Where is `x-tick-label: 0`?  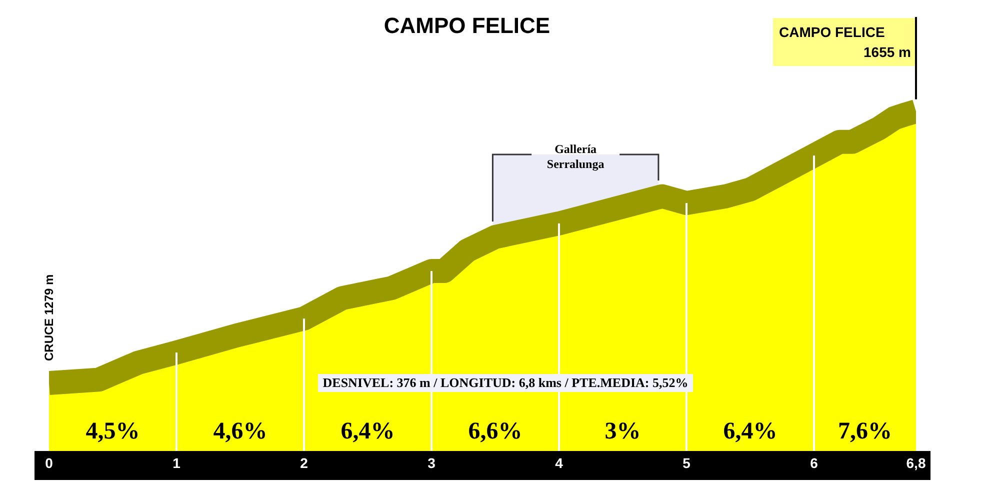
x-tick-label: 0 is located at coordinates (49, 462).